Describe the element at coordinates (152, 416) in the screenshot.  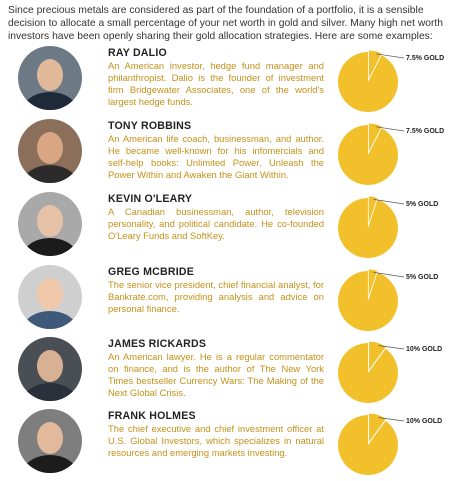
I see `person-name: FRANK HOLMES` at that location.